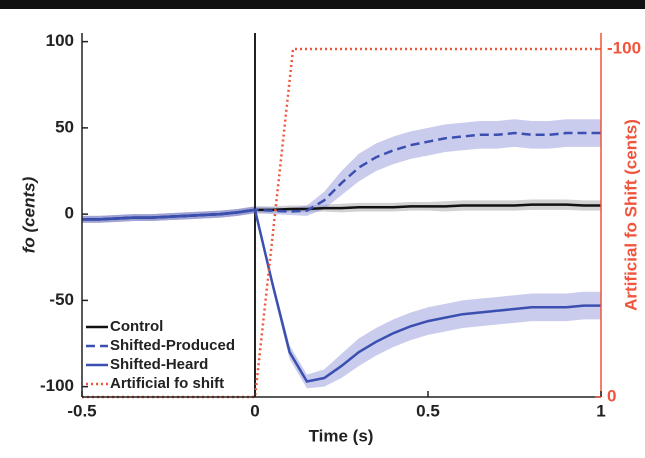 The width and height of the screenshot is (645, 458). I want to click on legend-label: Shifted-Heard, so click(159, 364).